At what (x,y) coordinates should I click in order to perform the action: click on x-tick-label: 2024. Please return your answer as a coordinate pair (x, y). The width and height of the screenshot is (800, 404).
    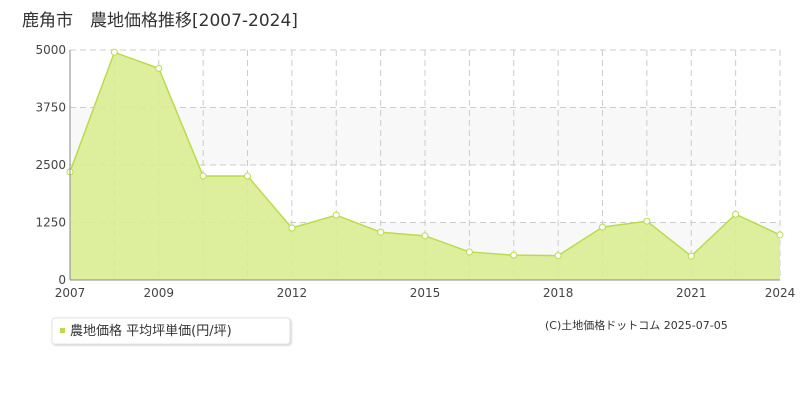
    Looking at the image, I should click on (780, 293).